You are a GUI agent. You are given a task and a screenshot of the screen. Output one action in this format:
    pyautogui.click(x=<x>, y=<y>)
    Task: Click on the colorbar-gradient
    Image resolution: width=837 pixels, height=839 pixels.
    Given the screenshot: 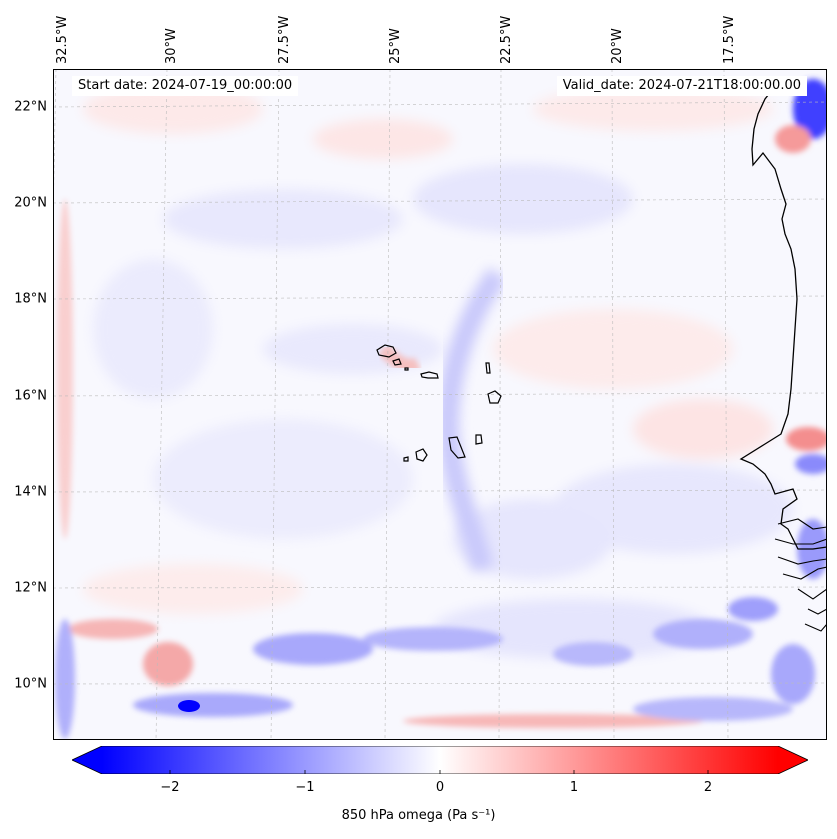 What is the action you would take?
    pyautogui.click(x=440, y=760)
    